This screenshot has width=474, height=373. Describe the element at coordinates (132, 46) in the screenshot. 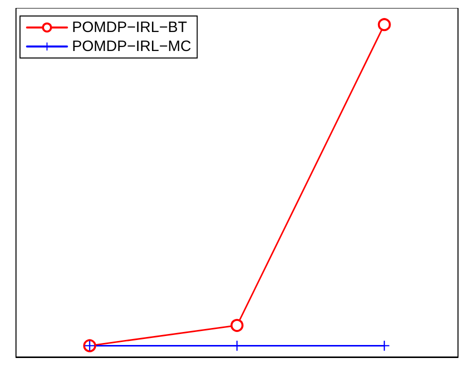

I see `legend-label: POMDP−IRL−MC` at that location.